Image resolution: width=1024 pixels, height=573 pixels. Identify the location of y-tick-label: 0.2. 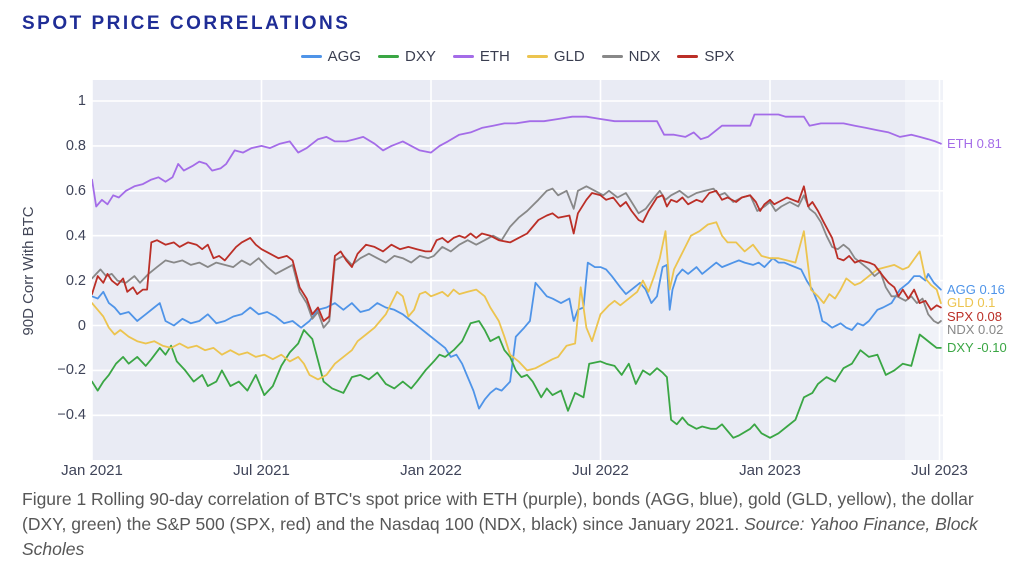
(75, 280).